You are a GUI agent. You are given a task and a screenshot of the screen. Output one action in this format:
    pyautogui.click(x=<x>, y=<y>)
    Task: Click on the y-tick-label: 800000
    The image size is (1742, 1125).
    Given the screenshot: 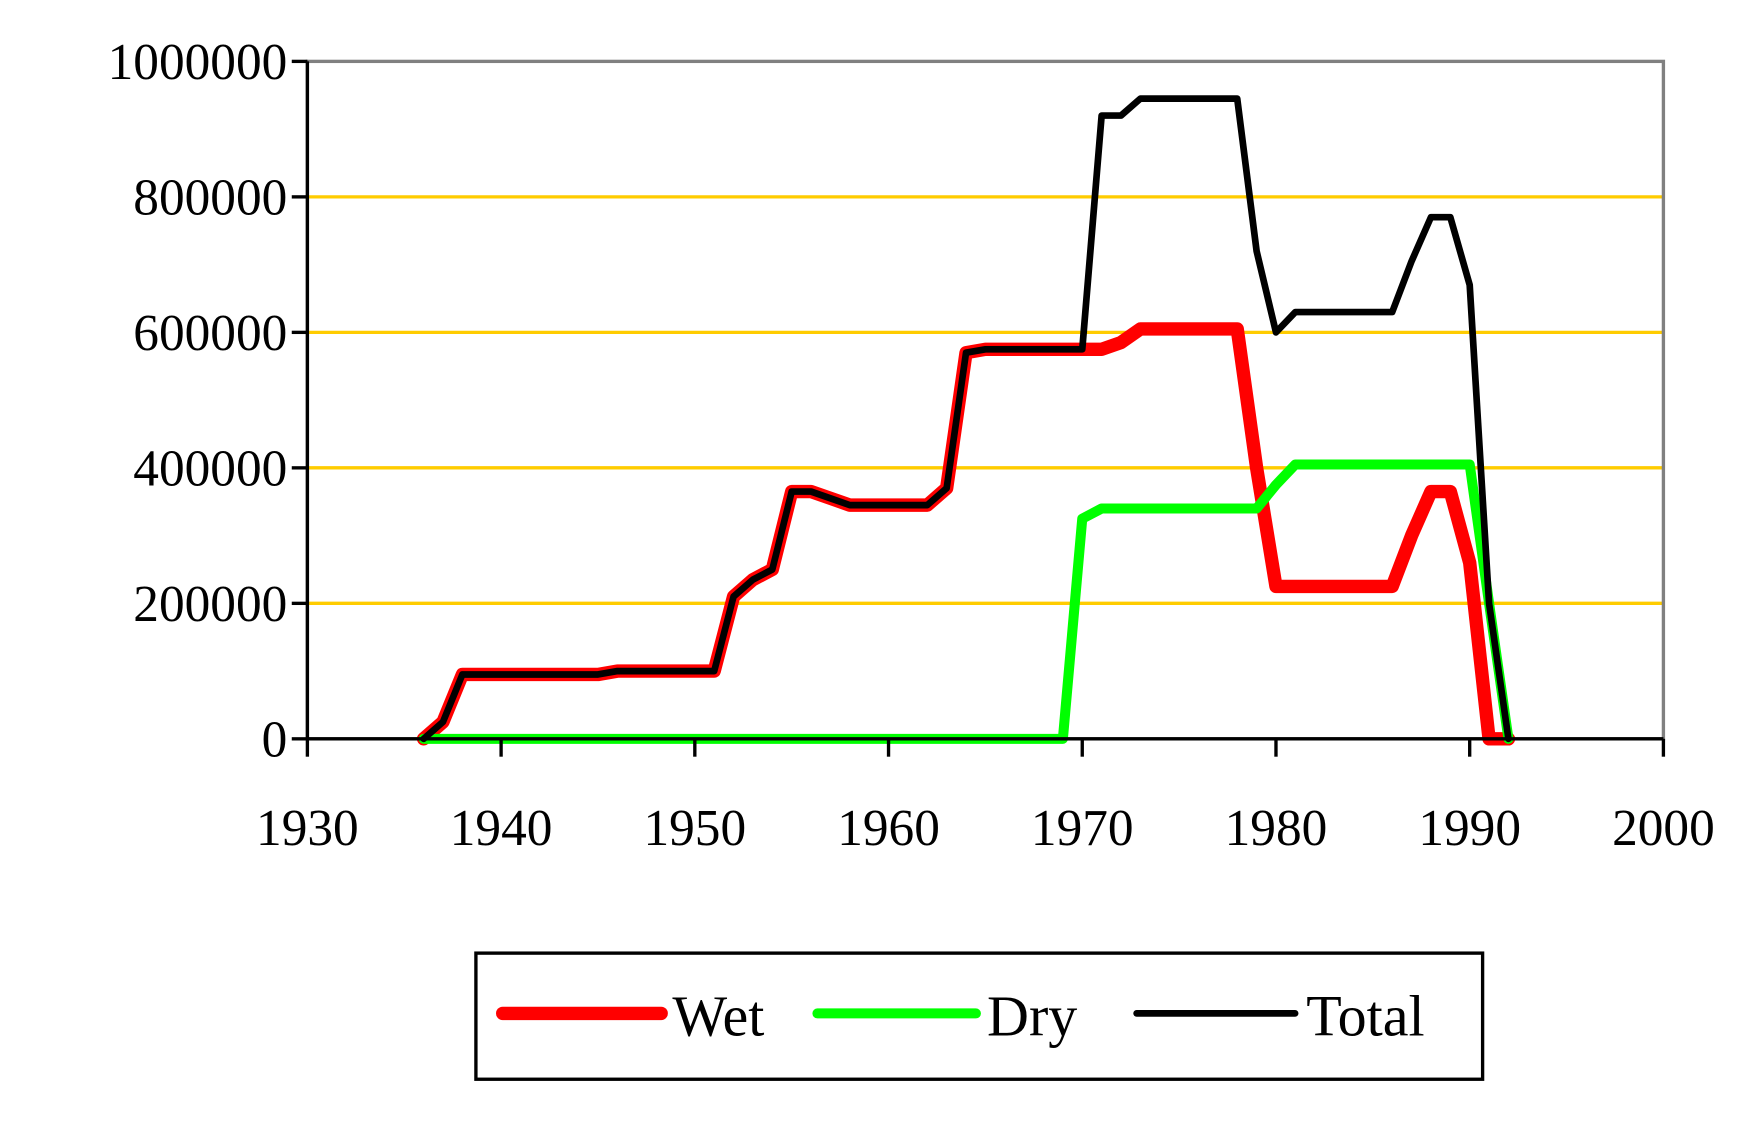 What is the action you would take?
    pyautogui.click(x=210, y=198)
    